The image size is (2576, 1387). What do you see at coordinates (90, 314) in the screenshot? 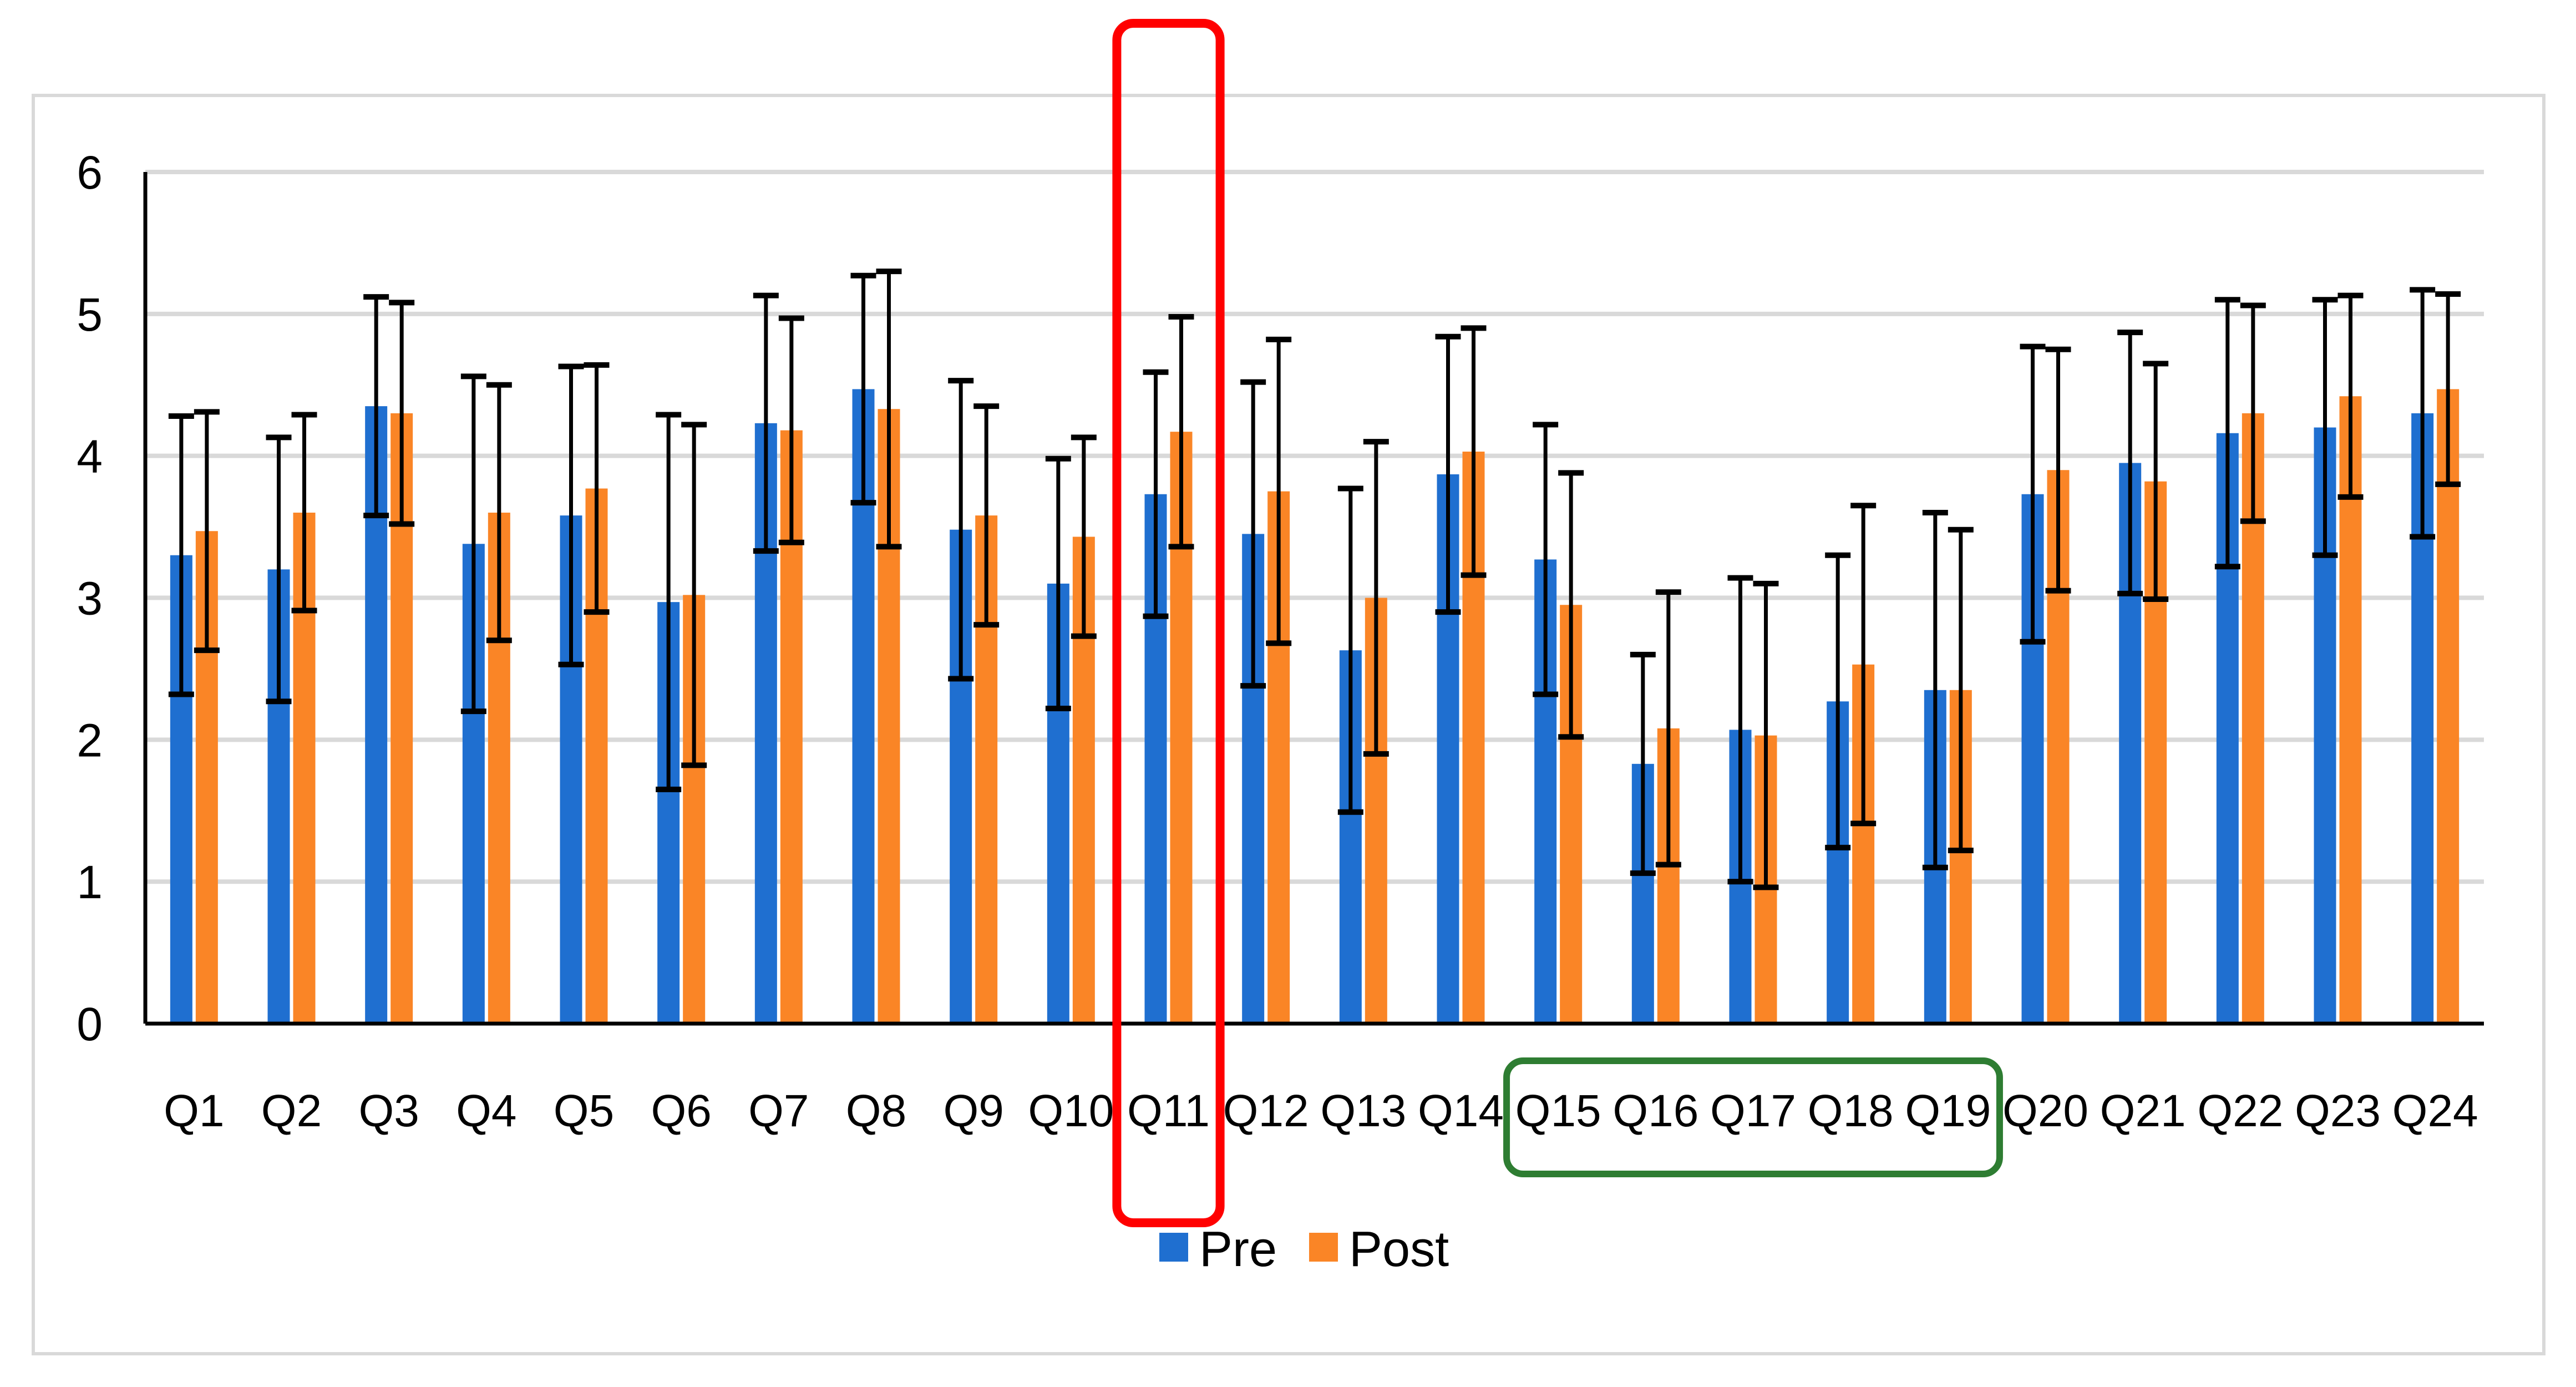
I see `y-tick-label: 5` at bounding box center [90, 314].